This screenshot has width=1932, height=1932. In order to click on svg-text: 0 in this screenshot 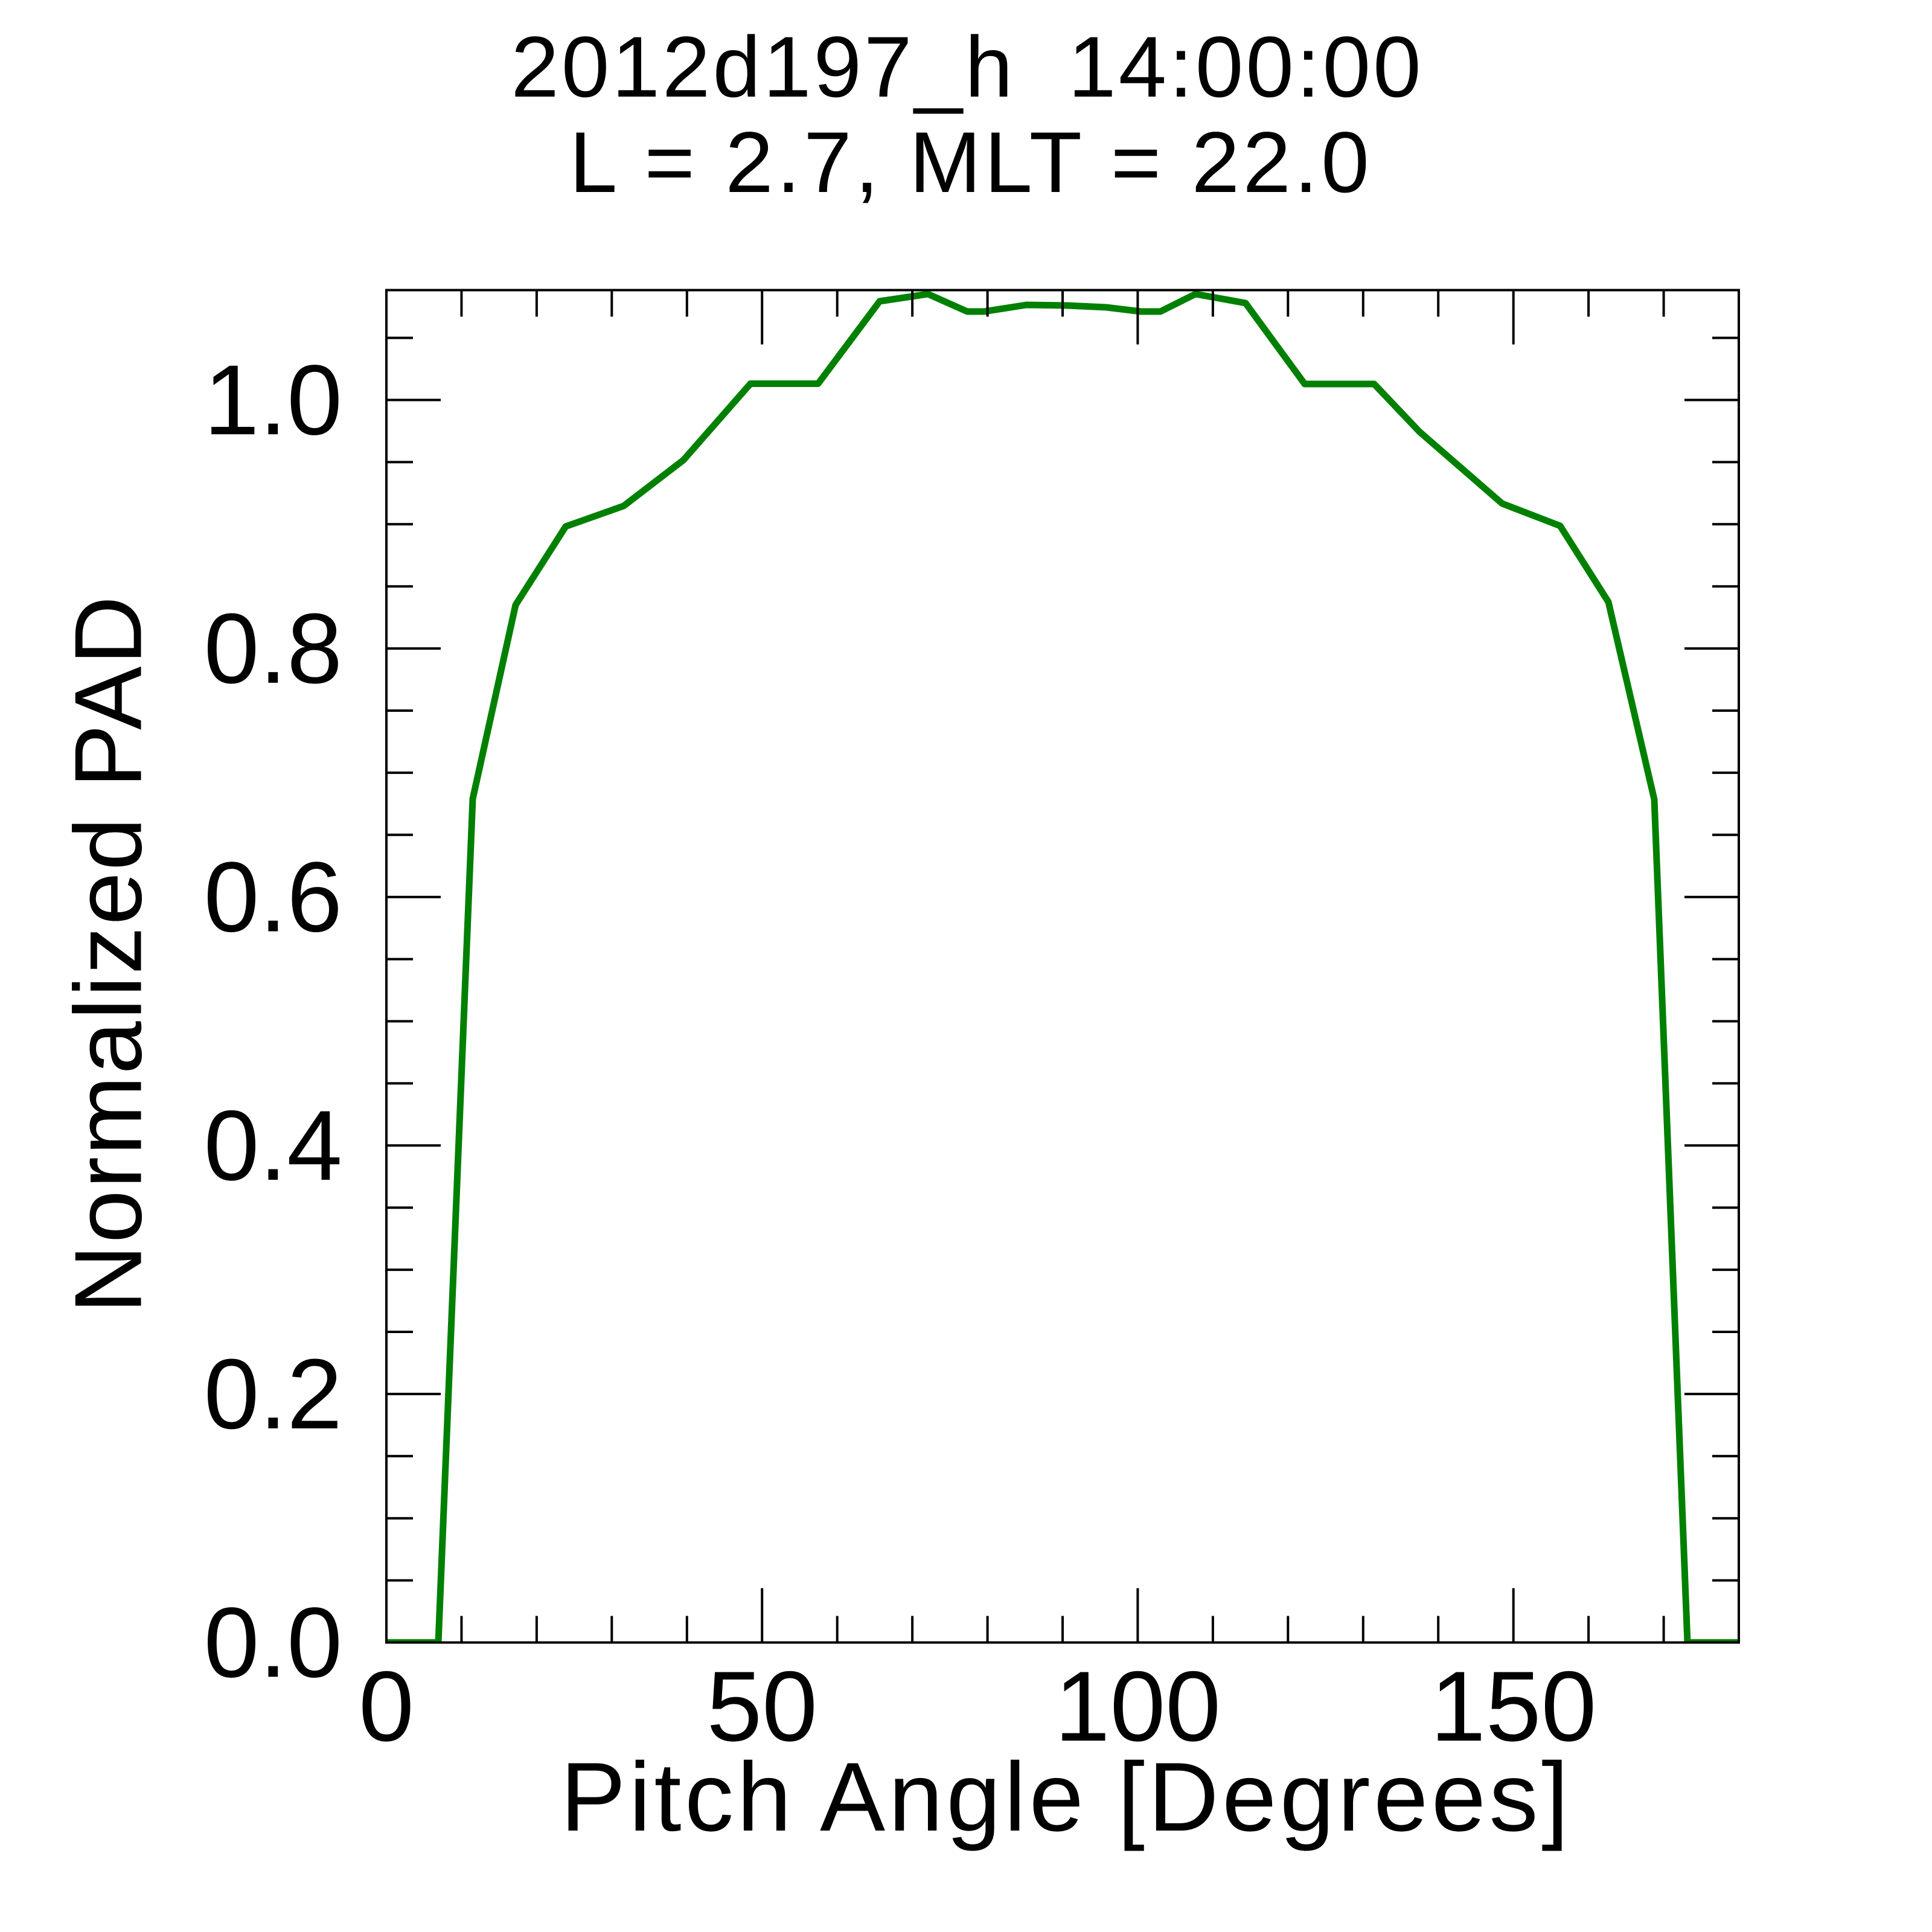, I will do `click(386, 1707)`.